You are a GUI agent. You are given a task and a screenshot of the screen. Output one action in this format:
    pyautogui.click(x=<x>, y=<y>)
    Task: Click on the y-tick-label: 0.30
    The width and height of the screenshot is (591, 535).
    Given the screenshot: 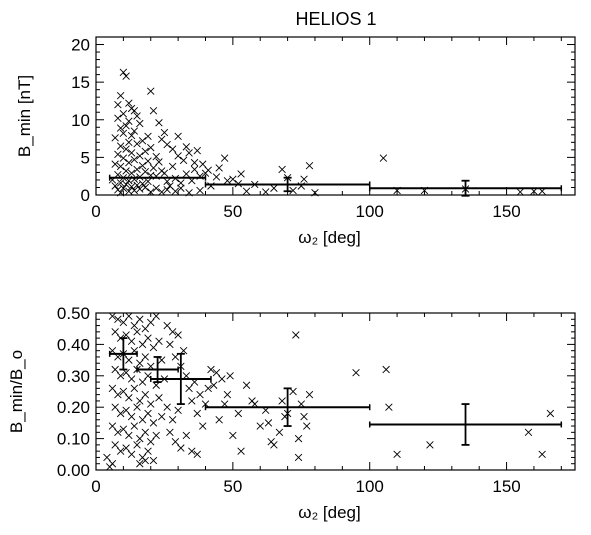 What is the action you would take?
    pyautogui.click(x=73, y=376)
    